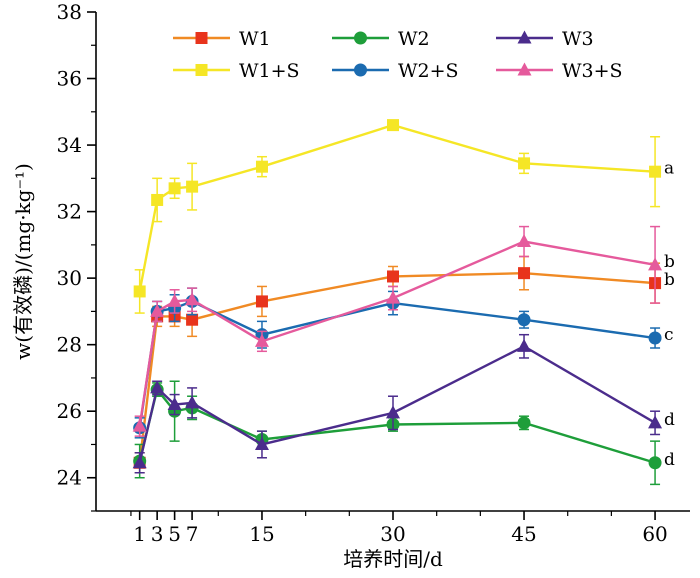  Describe the element at coordinates (69, 12) in the screenshot. I see `y-tick-label: 38` at that location.